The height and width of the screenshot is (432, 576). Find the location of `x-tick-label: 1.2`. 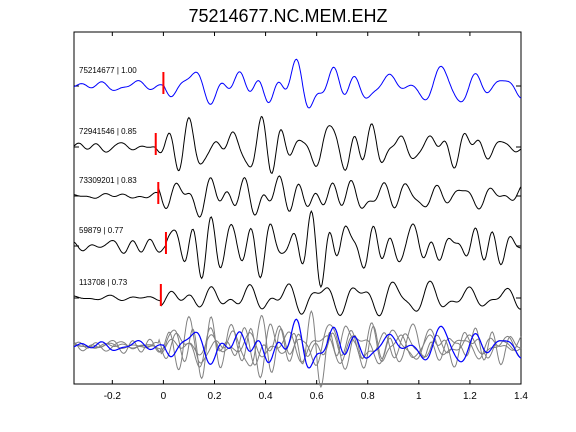

x-tick-label: 1.2 is located at coordinates (470, 396).